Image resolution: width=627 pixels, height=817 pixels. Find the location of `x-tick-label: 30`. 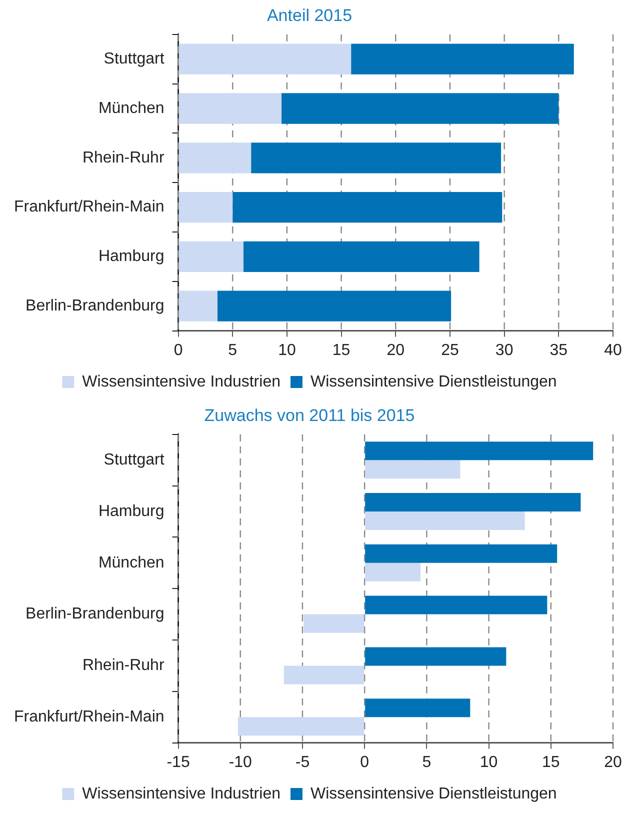

x-tick-label: 30 is located at coordinates (504, 350).